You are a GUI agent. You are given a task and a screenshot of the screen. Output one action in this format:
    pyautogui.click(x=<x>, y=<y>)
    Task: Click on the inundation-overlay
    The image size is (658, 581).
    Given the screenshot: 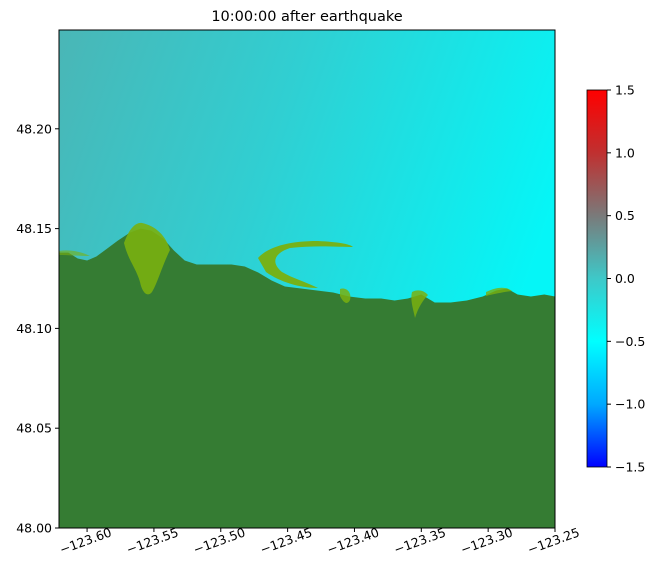 What is the action you would take?
    pyautogui.click(x=285, y=270)
    